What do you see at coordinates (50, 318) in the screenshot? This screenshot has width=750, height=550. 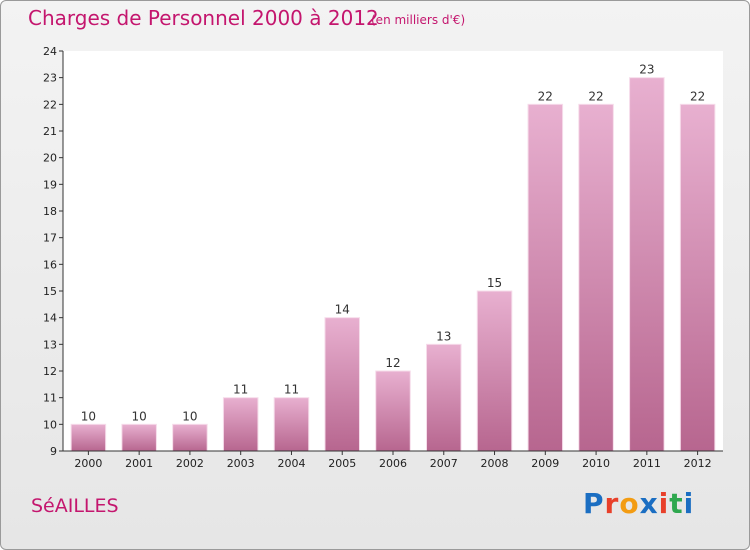 I see `y-tick-label: 14` at bounding box center [50, 318].